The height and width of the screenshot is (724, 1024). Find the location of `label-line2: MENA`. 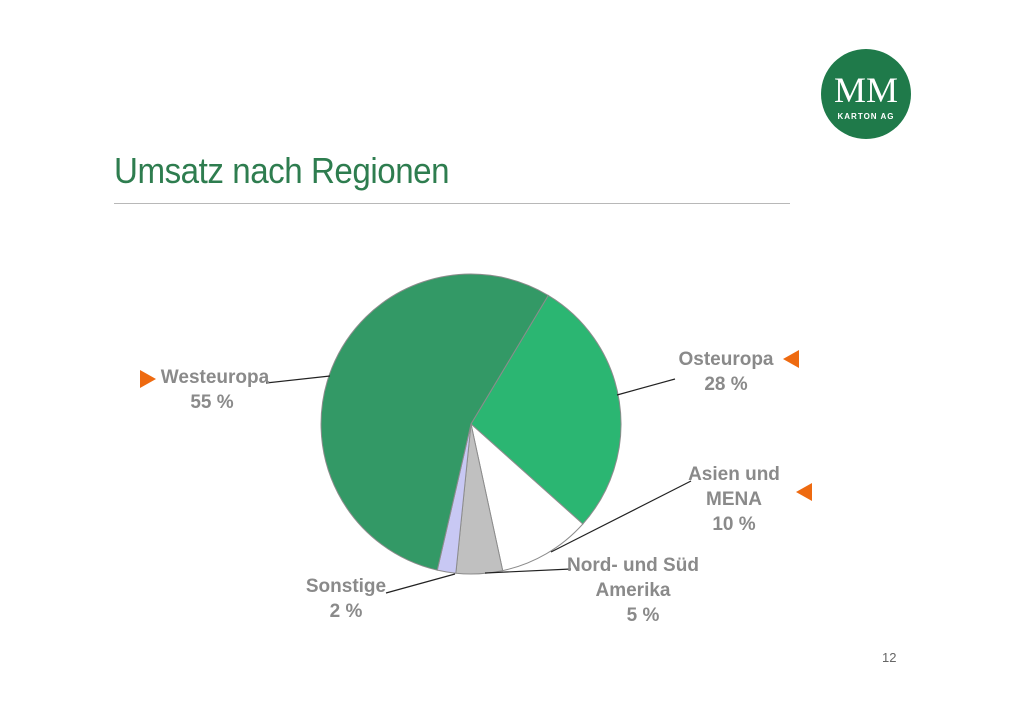

label-line2: MENA is located at coordinates (734, 499).